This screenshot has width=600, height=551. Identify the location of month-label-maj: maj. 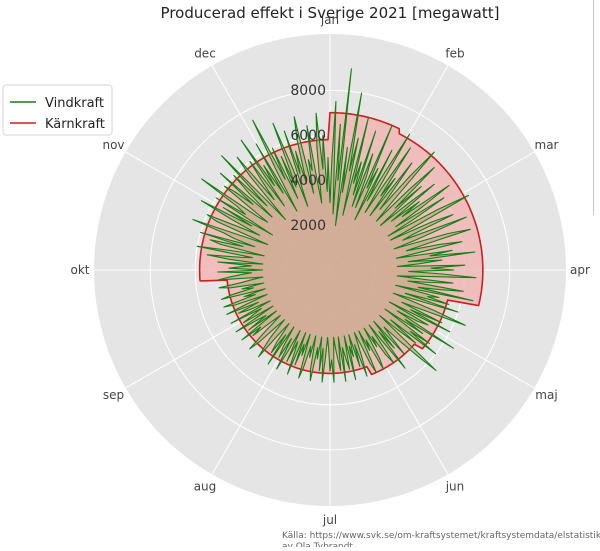
(546, 395).